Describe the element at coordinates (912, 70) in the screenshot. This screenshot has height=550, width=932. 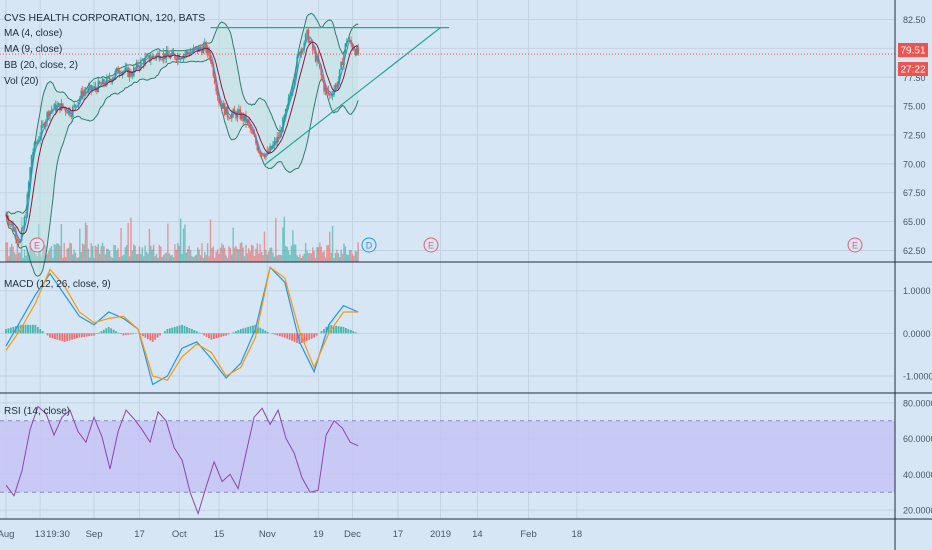
I see `countdown-value: 27:22` at that location.